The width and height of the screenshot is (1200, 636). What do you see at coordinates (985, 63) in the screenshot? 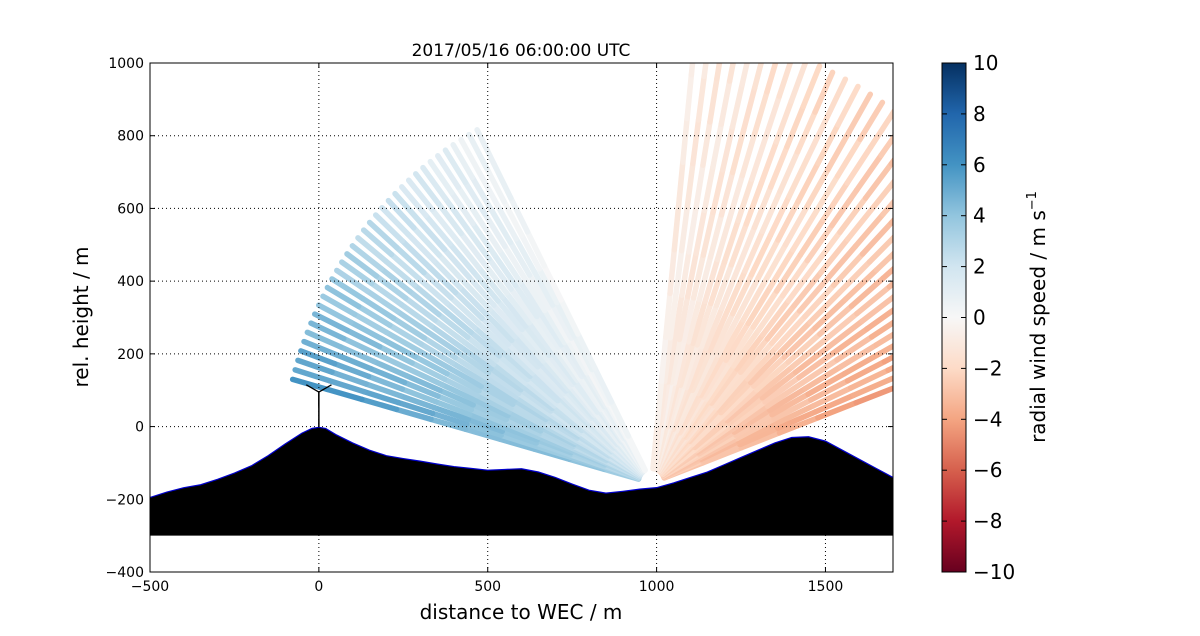
I see `colorbar-tick-label: 10` at bounding box center [985, 63].